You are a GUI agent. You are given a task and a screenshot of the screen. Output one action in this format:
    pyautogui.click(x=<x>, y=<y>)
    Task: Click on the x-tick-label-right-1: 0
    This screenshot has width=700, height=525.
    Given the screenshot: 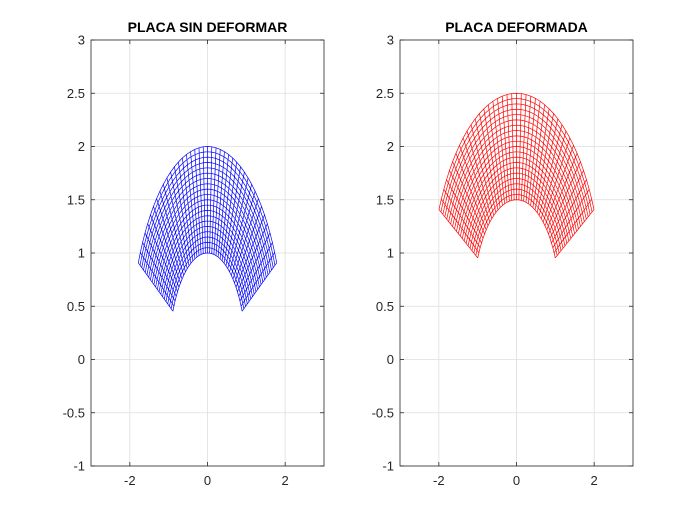 What is the action you would take?
    pyautogui.click(x=516, y=480)
    